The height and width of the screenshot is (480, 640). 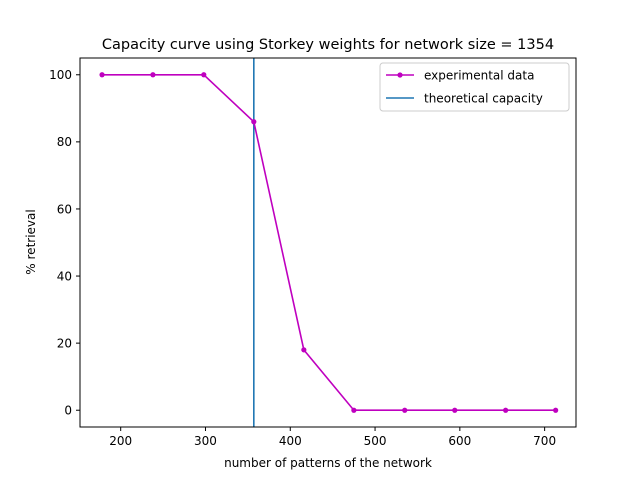 What do you see at coordinates (290, 441) in the screenshot?
I see `x-tick-label: 400` at bounding box center [290, 441].